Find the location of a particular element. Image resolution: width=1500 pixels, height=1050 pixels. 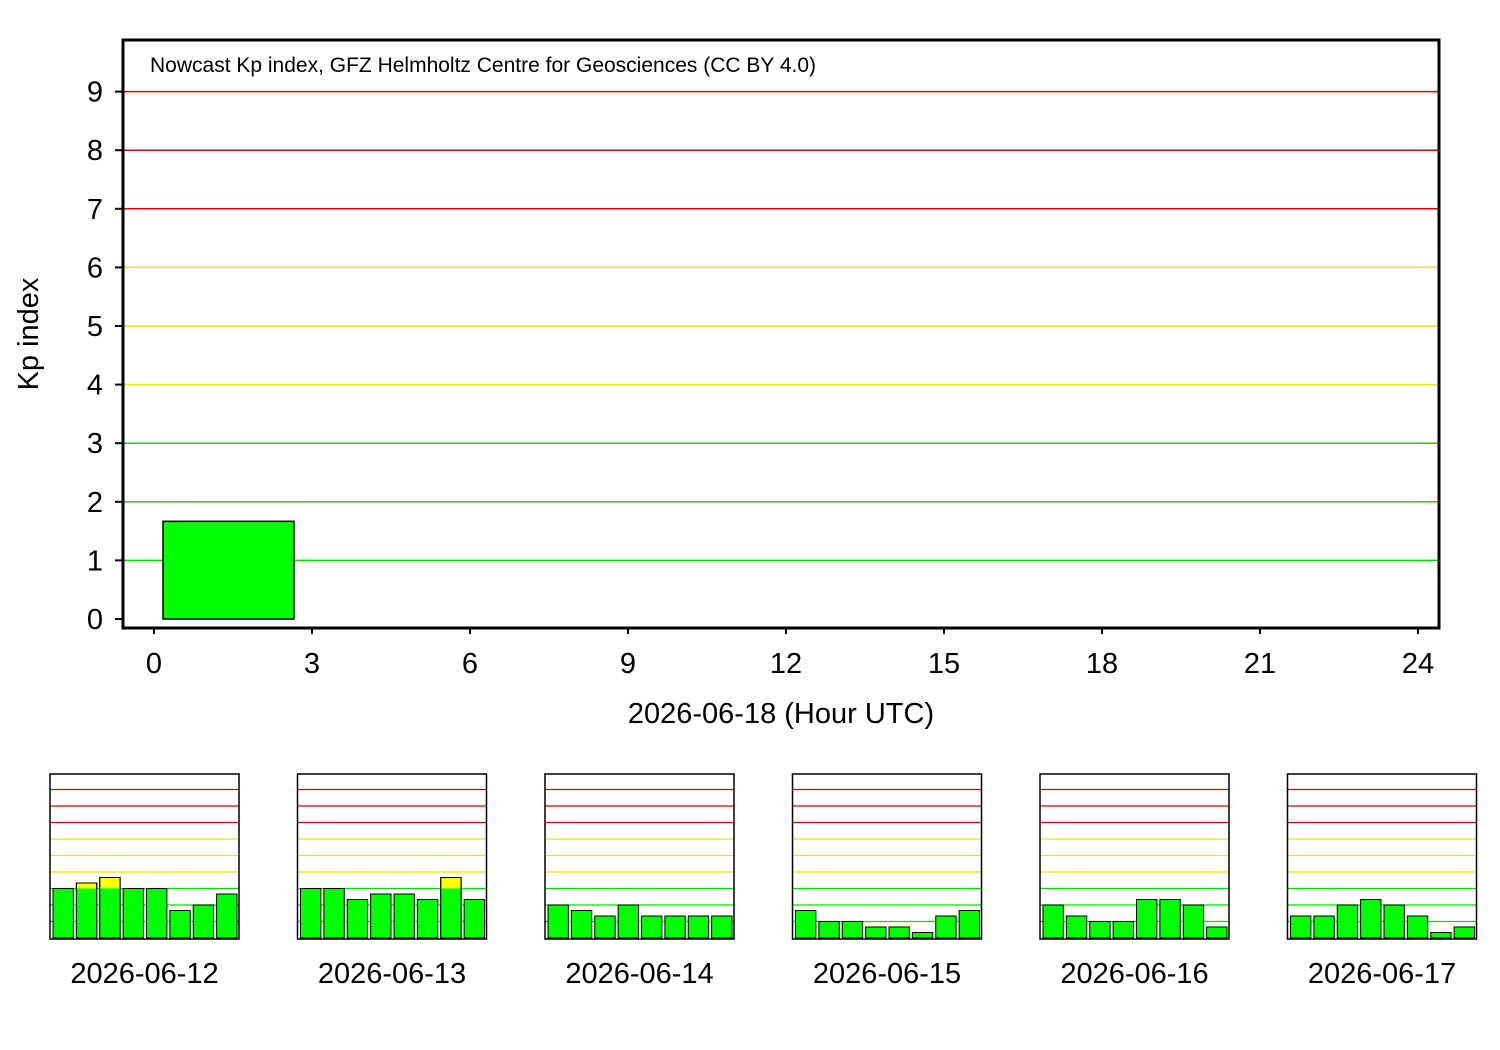

x-tick-label: 6 is located at coordinates (470, 664).